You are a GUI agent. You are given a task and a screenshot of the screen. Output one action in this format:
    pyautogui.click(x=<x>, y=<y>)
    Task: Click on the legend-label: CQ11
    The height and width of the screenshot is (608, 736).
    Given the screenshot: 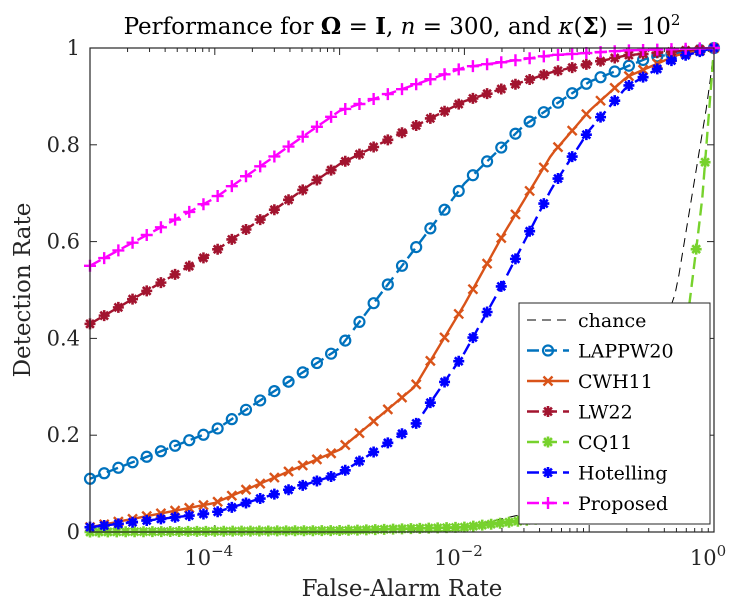 What is the action you would take?
    pyautogui.click(x=605, y=443)
    